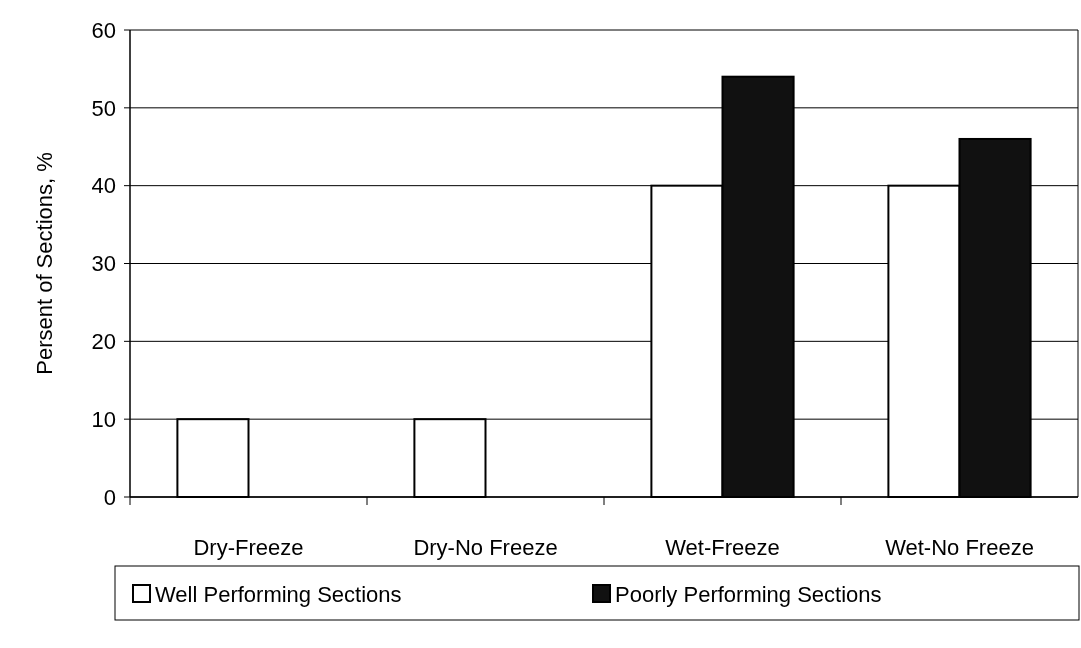  What do you see at coordinates (44, 263) in the screenshot?
I see `y-axis-title: Persent of Sections, %` at bounding box center [44, 263].